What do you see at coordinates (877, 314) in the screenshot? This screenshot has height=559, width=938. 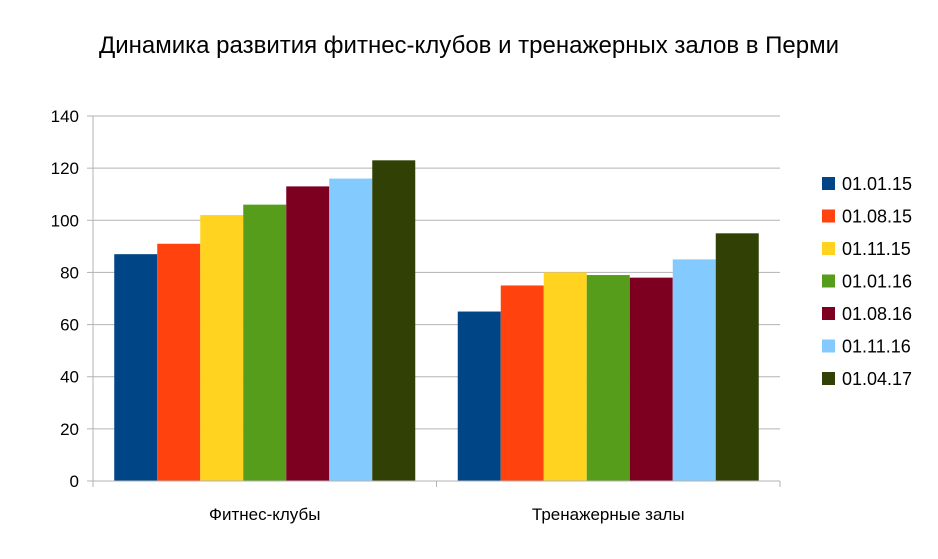 I see `legend-label: 01.08.16` at bounding box center [877, 314].